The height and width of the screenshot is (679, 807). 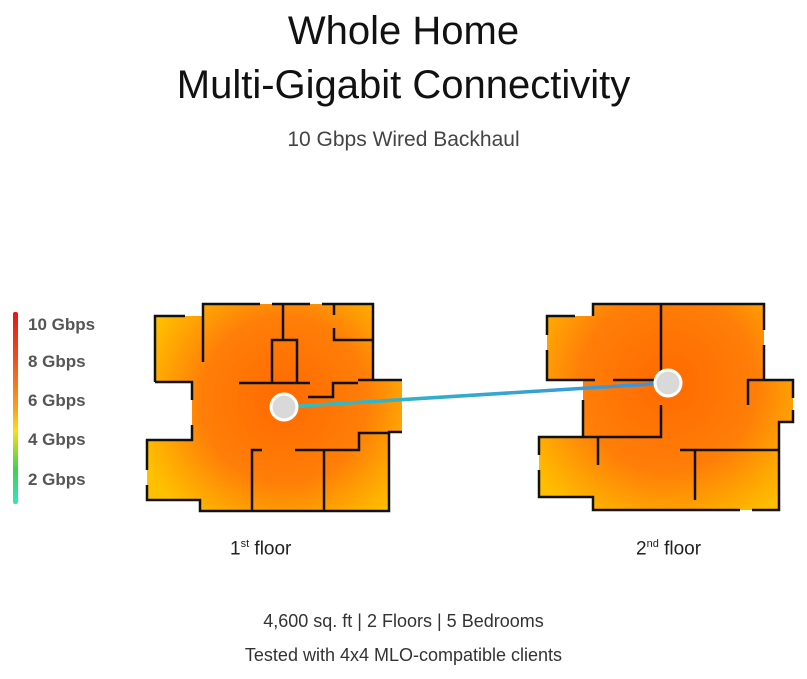 What do you see at coordinates (57, 400) in the screenshot?
I see `legend-label: 6 Gbps` at bounding box center [57, 400].